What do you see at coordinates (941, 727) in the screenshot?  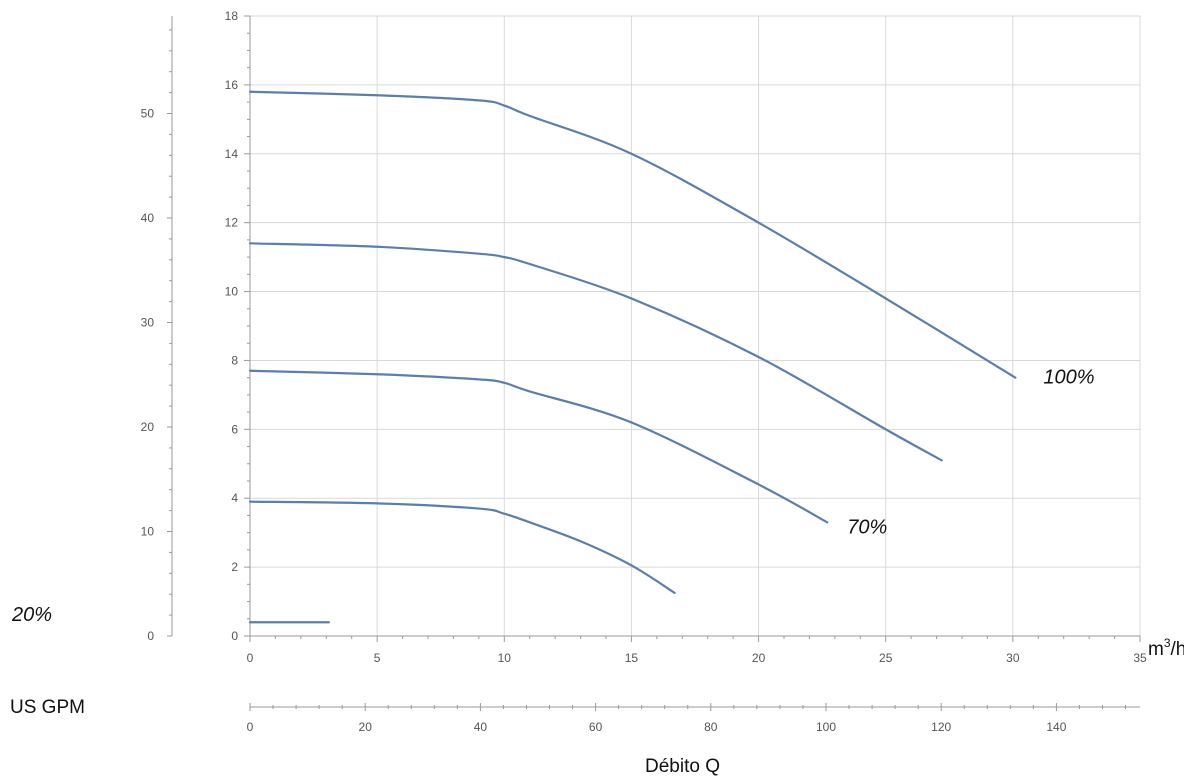 I see `gpm-tick-label: 120` at bounding box center [941, 727].